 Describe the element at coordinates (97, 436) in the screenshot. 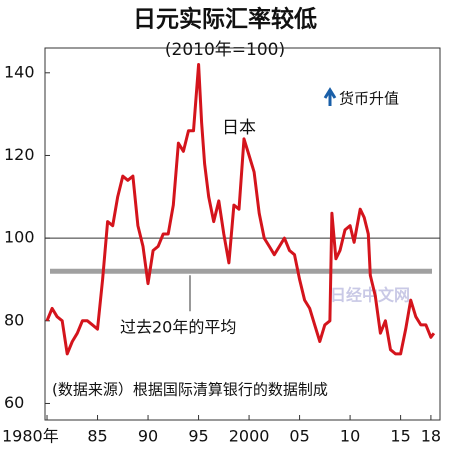

I see `x-tick-label: 85` at that location.